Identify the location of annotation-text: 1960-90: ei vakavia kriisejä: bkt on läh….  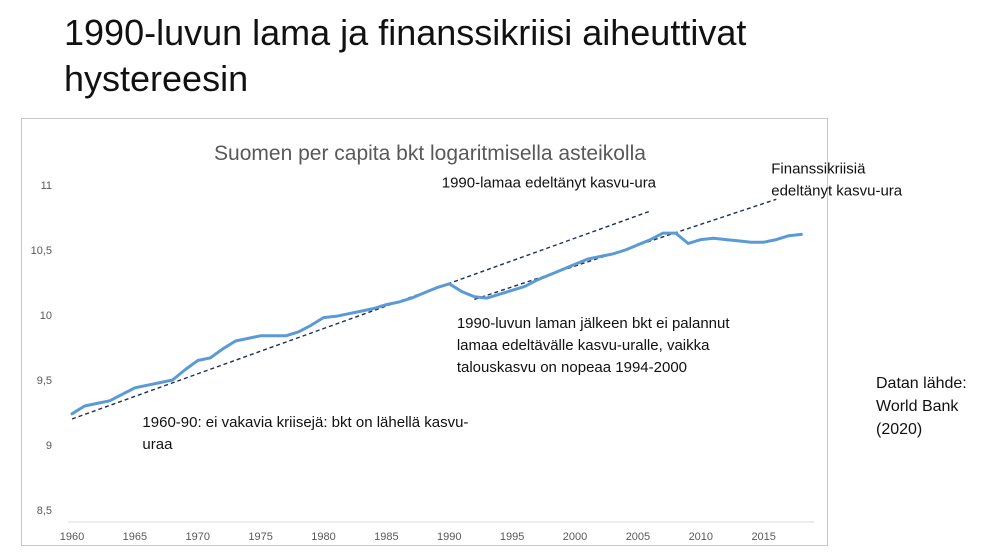
(305, 422).